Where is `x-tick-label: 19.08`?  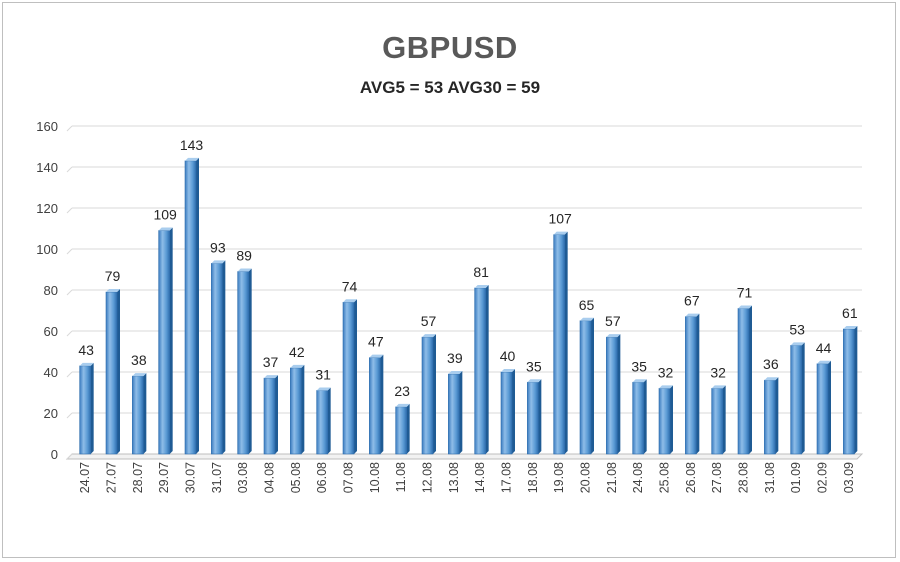 x-tick-label: 19.08 is located at coordinates (559, 477).